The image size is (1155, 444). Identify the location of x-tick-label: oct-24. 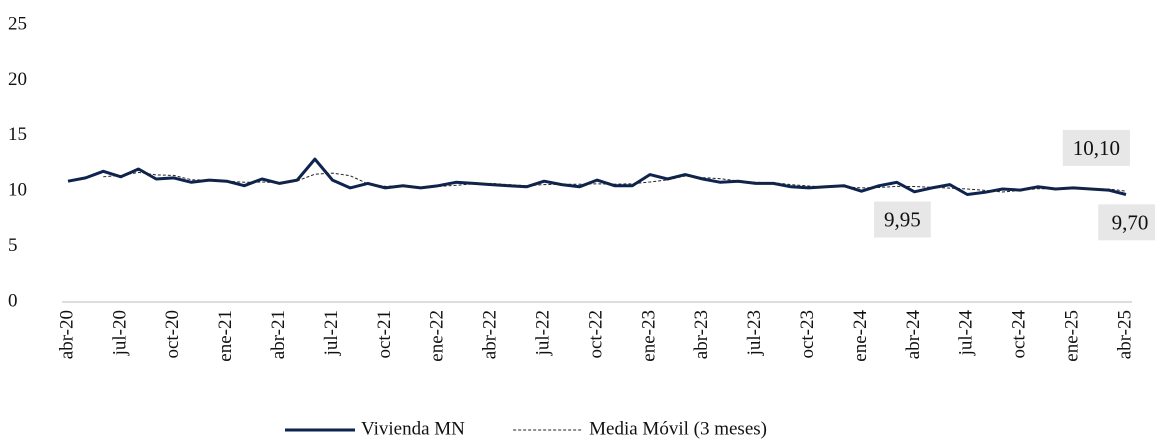
(1019, 334).